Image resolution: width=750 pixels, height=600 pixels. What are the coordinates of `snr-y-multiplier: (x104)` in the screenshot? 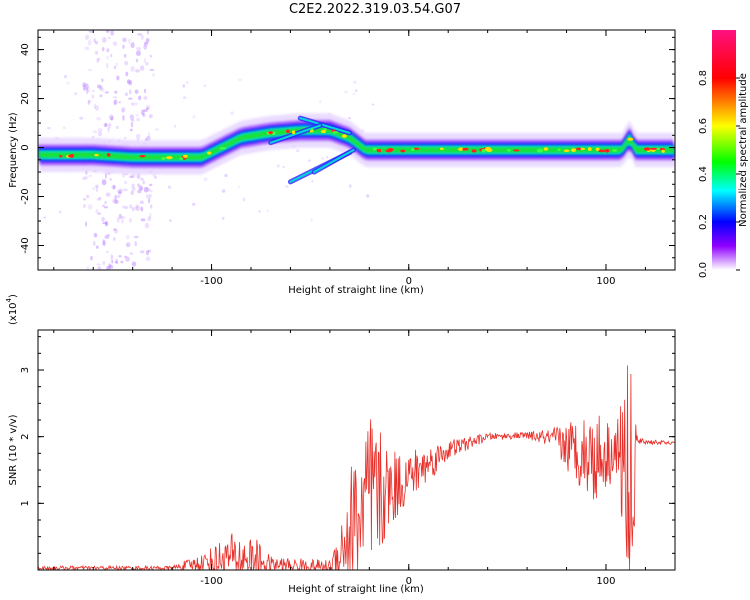 It's located at (12, 309).